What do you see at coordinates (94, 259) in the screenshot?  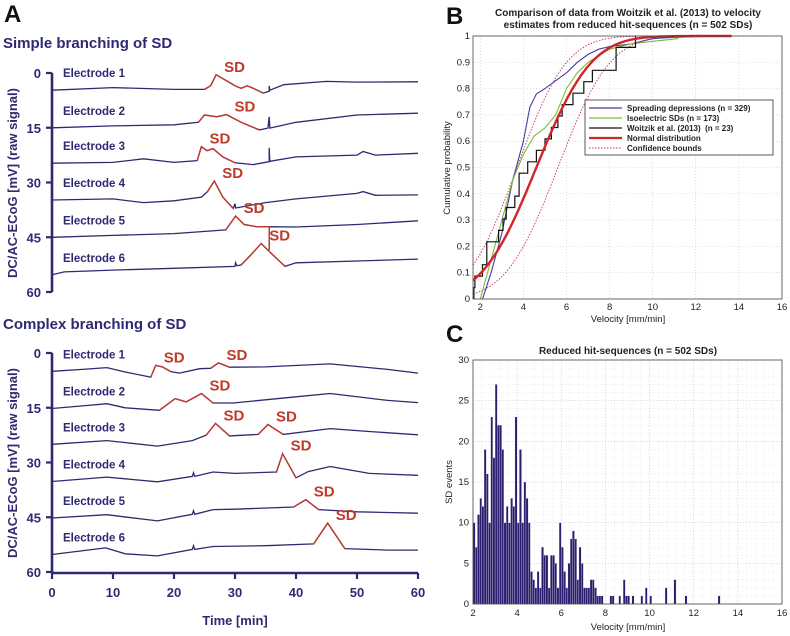 I see `electrode-label: Electrode 6` at bounding box center [94, 259].